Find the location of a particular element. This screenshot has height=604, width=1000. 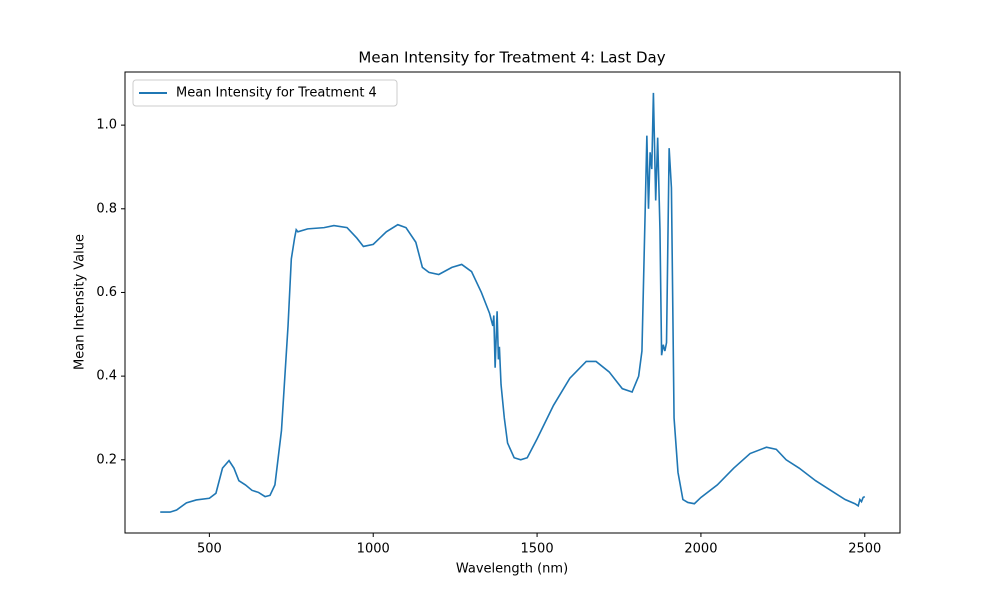

x-tick-label: 500 is located at coordinates (209, 549).